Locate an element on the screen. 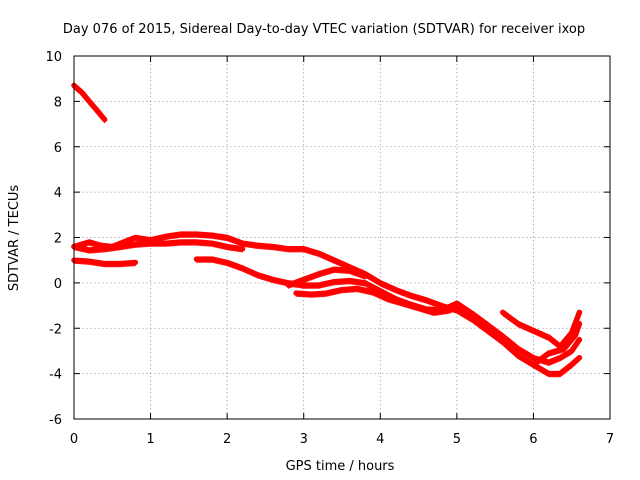  y-tick-label: 4 is located at coordinates (58, 193).